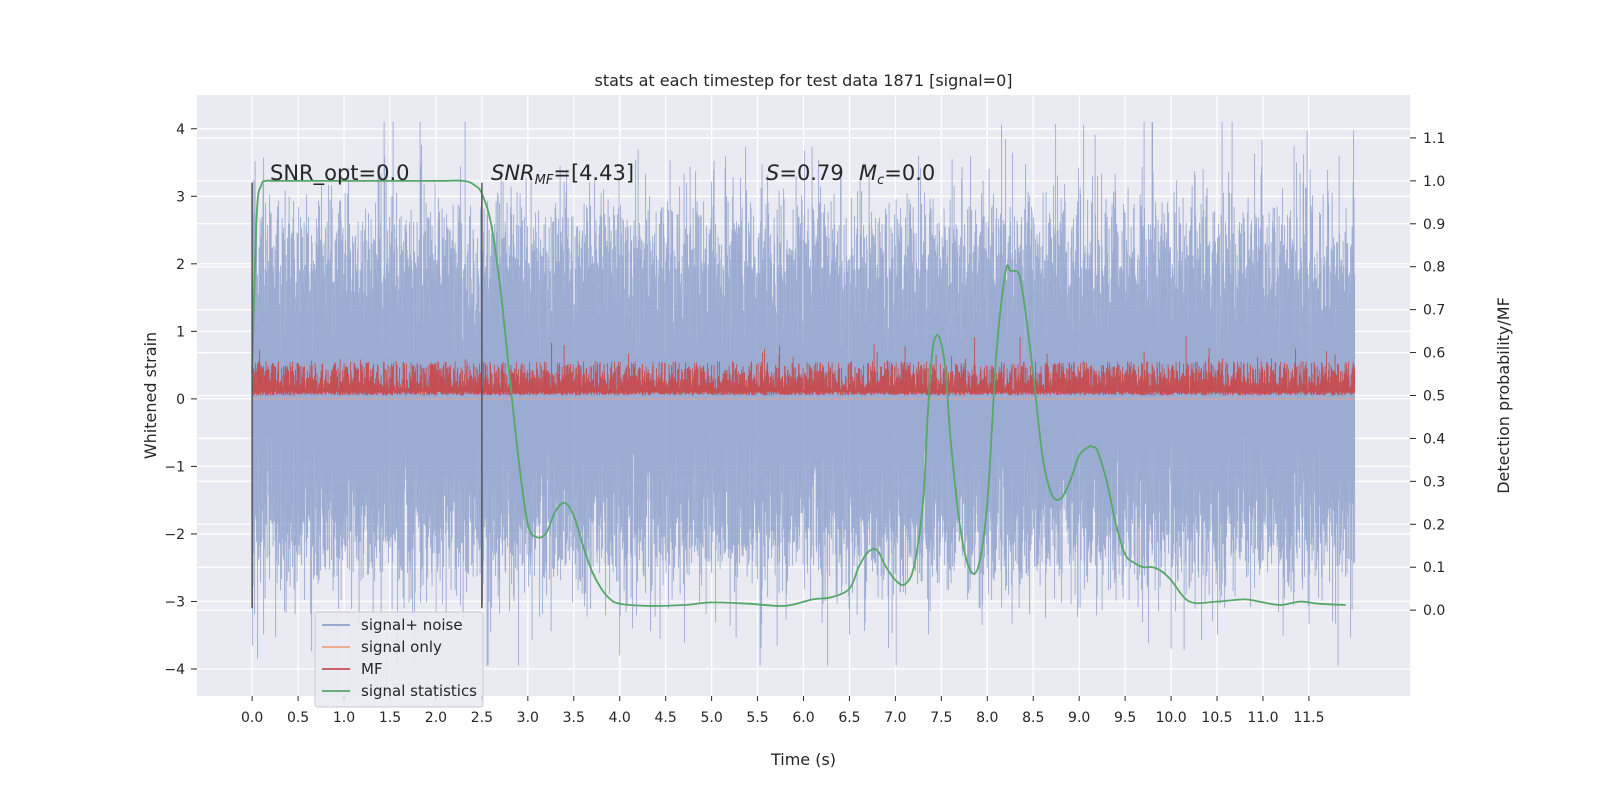 Image resolution: width=1600 pixels, height=800 pixels. Describe the element at coordinates (412, 625) in the screenshot. I see `legend-label: signal+ noise` at that location.